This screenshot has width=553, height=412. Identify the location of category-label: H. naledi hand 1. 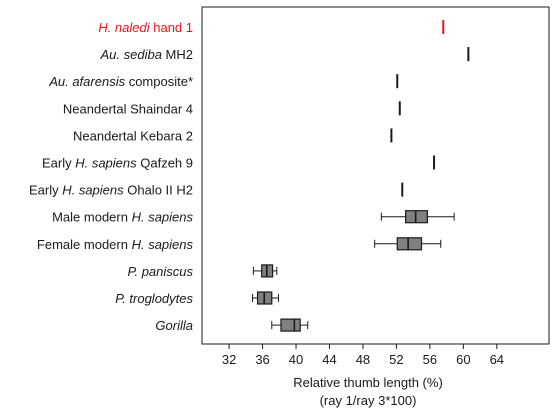
(145, 27).